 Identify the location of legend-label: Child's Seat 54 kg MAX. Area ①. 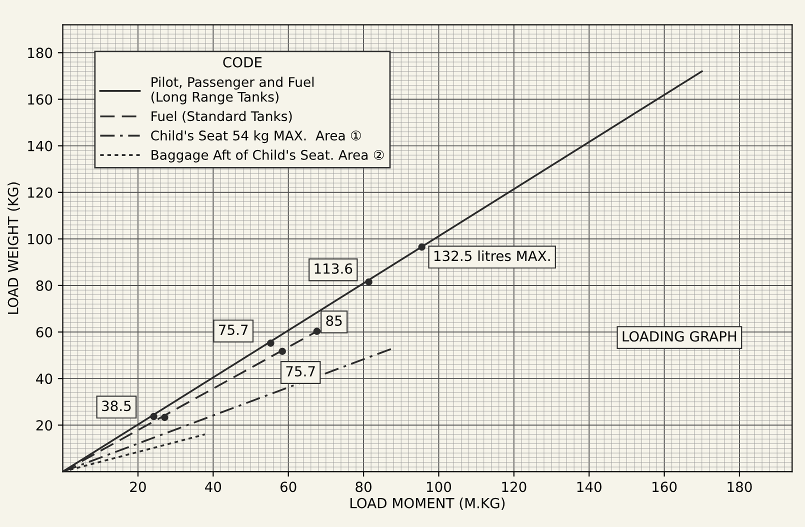
(256, 137).